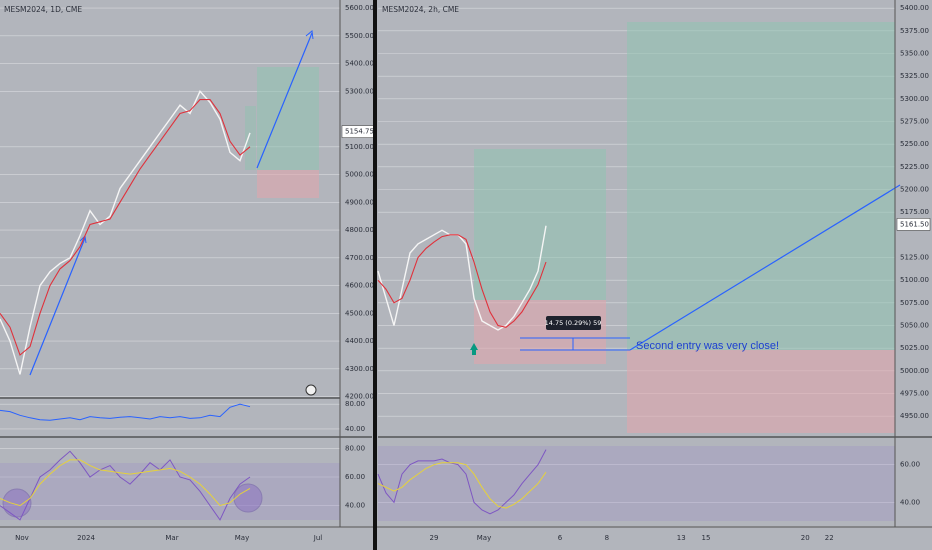 This screenshot has width=932, height=550. Describe the element at coordinates (171, 538) in the screenshot. I see `x-tick-label: Mar` at that location.